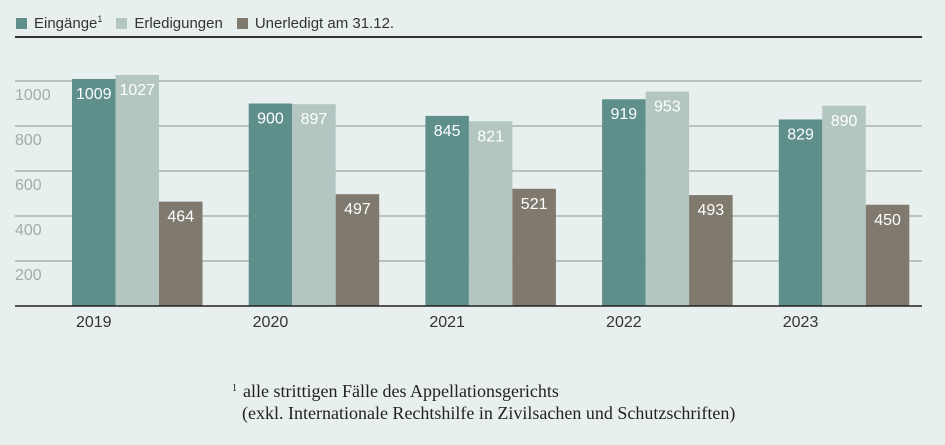  I want to click on x-tick-label: 2021, so click(447, 322).